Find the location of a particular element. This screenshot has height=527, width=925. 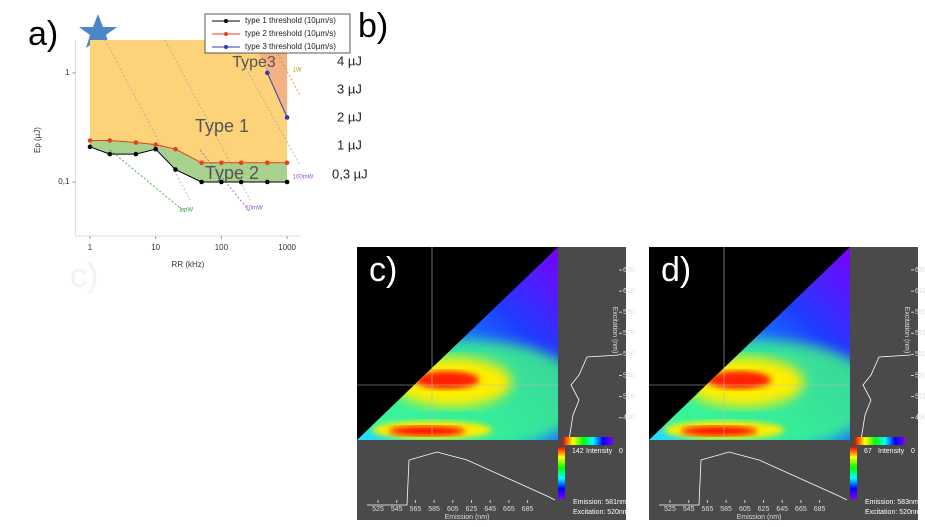

panel-label: d) is located at coordinates (676, 270).